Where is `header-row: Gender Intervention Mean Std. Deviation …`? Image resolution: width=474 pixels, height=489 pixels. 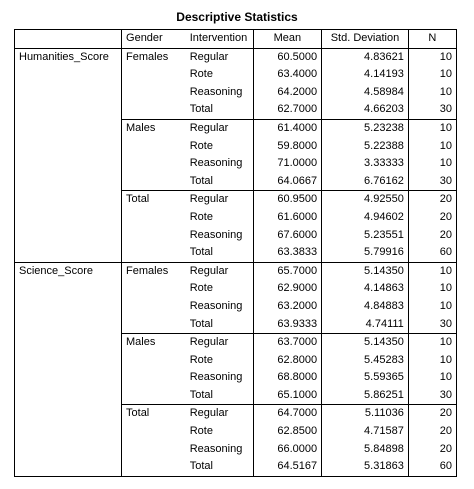
header-row: Gender Intervention Mean Std. Deviation … is located at coordinates (235, 39).